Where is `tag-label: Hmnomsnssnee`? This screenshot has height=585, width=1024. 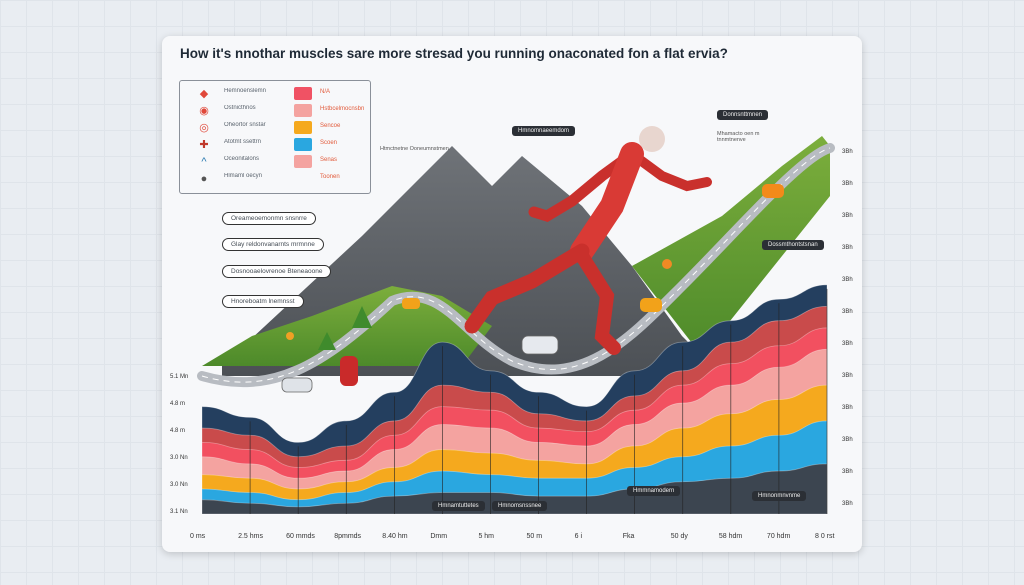
tag-label: Hmnomsnssnee is located at coordinates (520, 506).